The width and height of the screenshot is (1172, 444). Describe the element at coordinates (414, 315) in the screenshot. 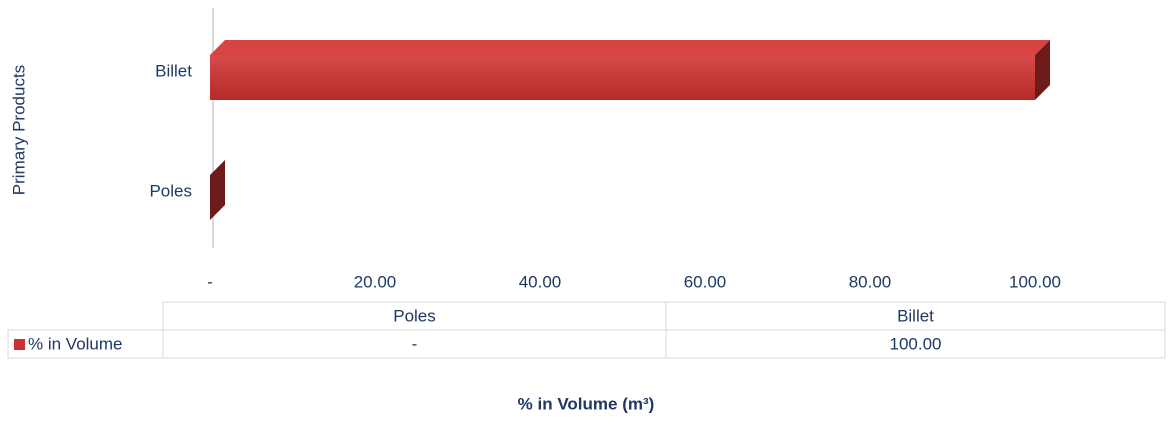

I see `table-header: Poles` at that location.